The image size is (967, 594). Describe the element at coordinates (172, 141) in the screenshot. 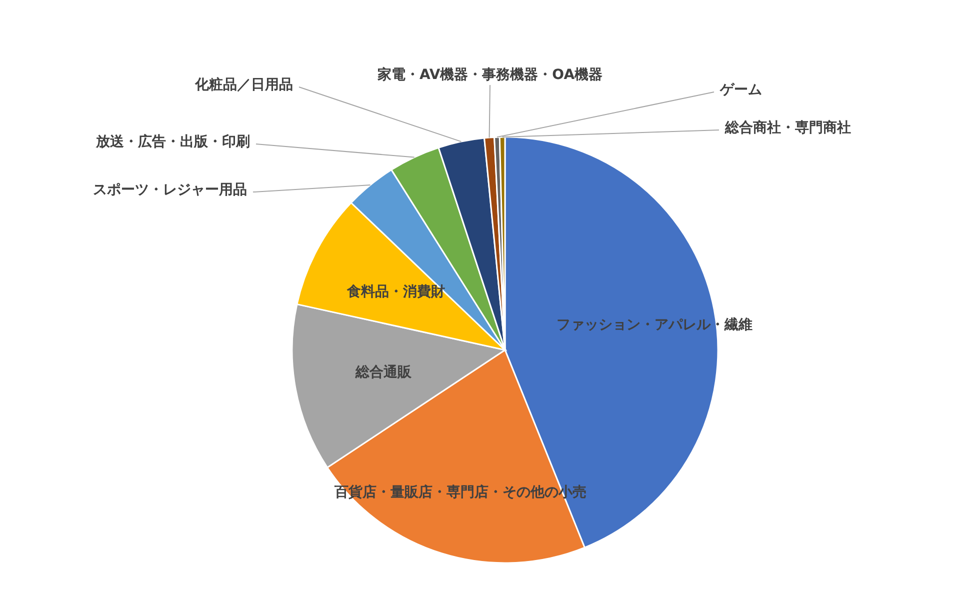

I see `slice-label: 放送・広告・出版・印刷` at that location.